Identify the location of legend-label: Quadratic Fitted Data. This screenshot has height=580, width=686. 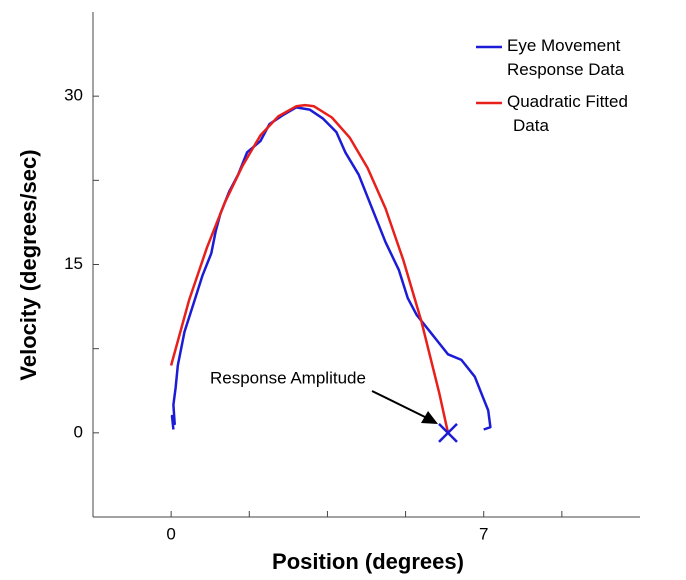
(567, 113).